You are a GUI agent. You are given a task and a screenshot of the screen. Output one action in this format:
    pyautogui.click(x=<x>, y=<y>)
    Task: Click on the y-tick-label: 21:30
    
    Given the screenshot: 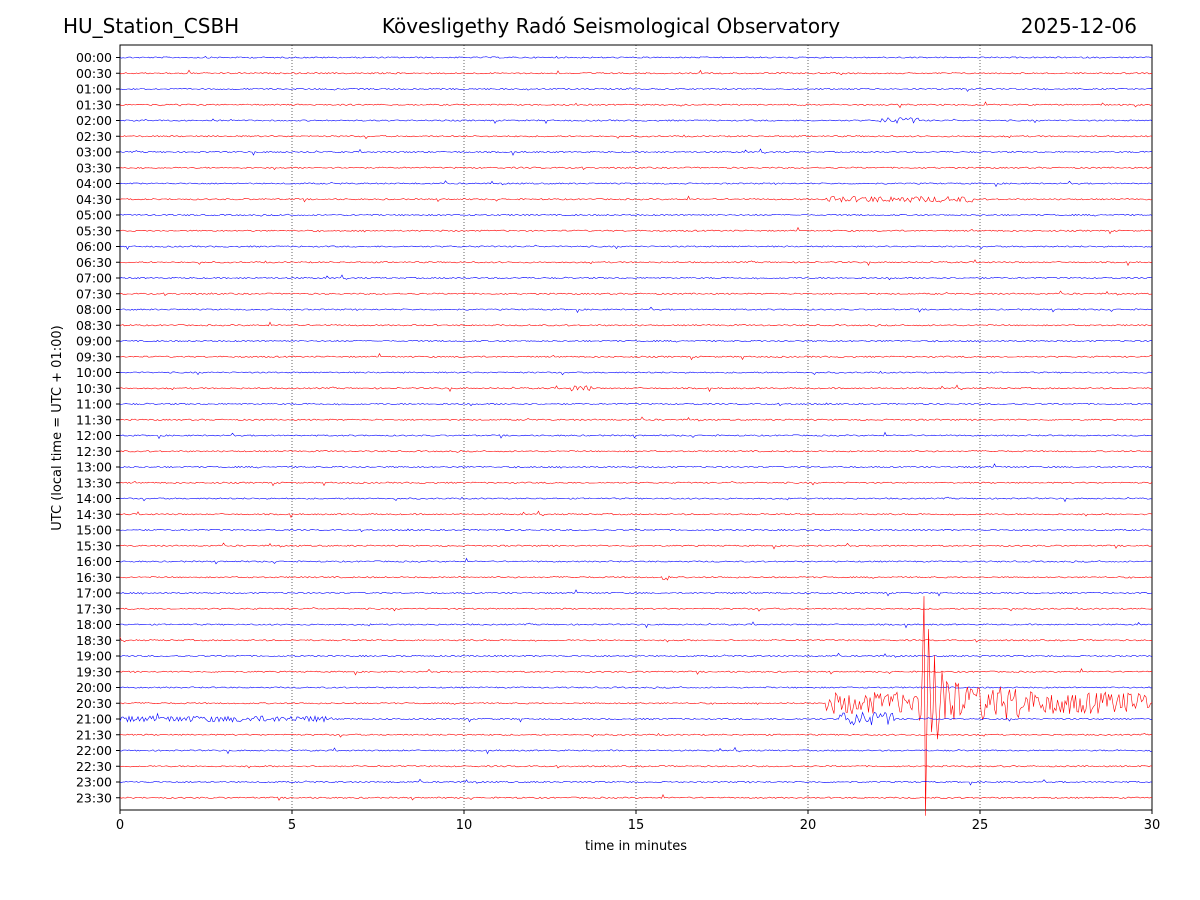 What is the action you would take?
    pyautogui.click(x=94, y=734)
    